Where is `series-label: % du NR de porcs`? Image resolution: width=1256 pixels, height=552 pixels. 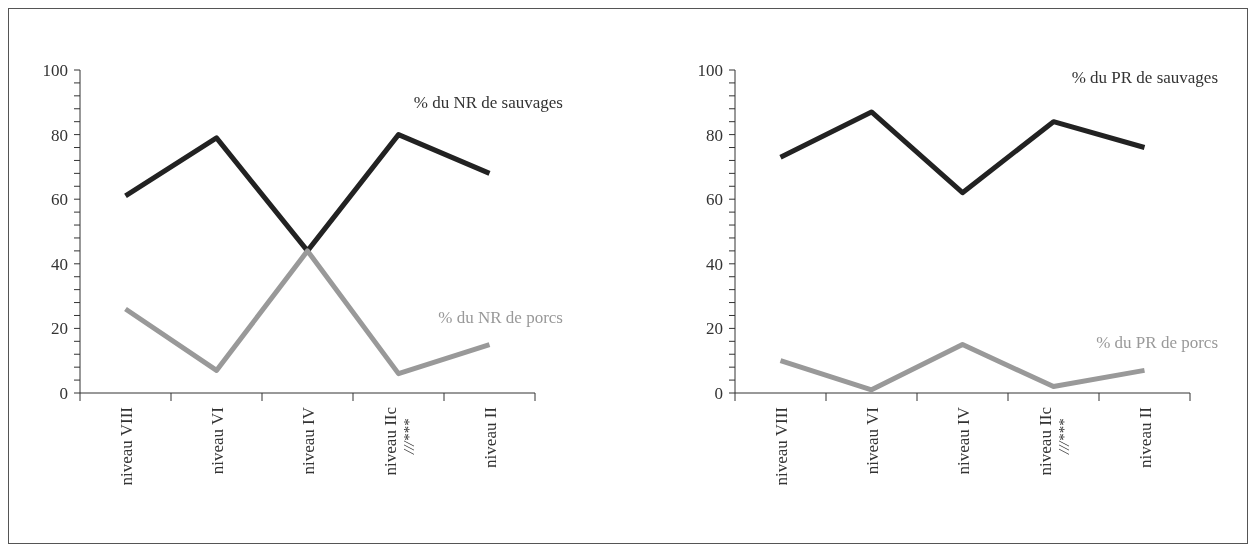
series-label: % du NR de porcs is located at coordinates (500, 317).